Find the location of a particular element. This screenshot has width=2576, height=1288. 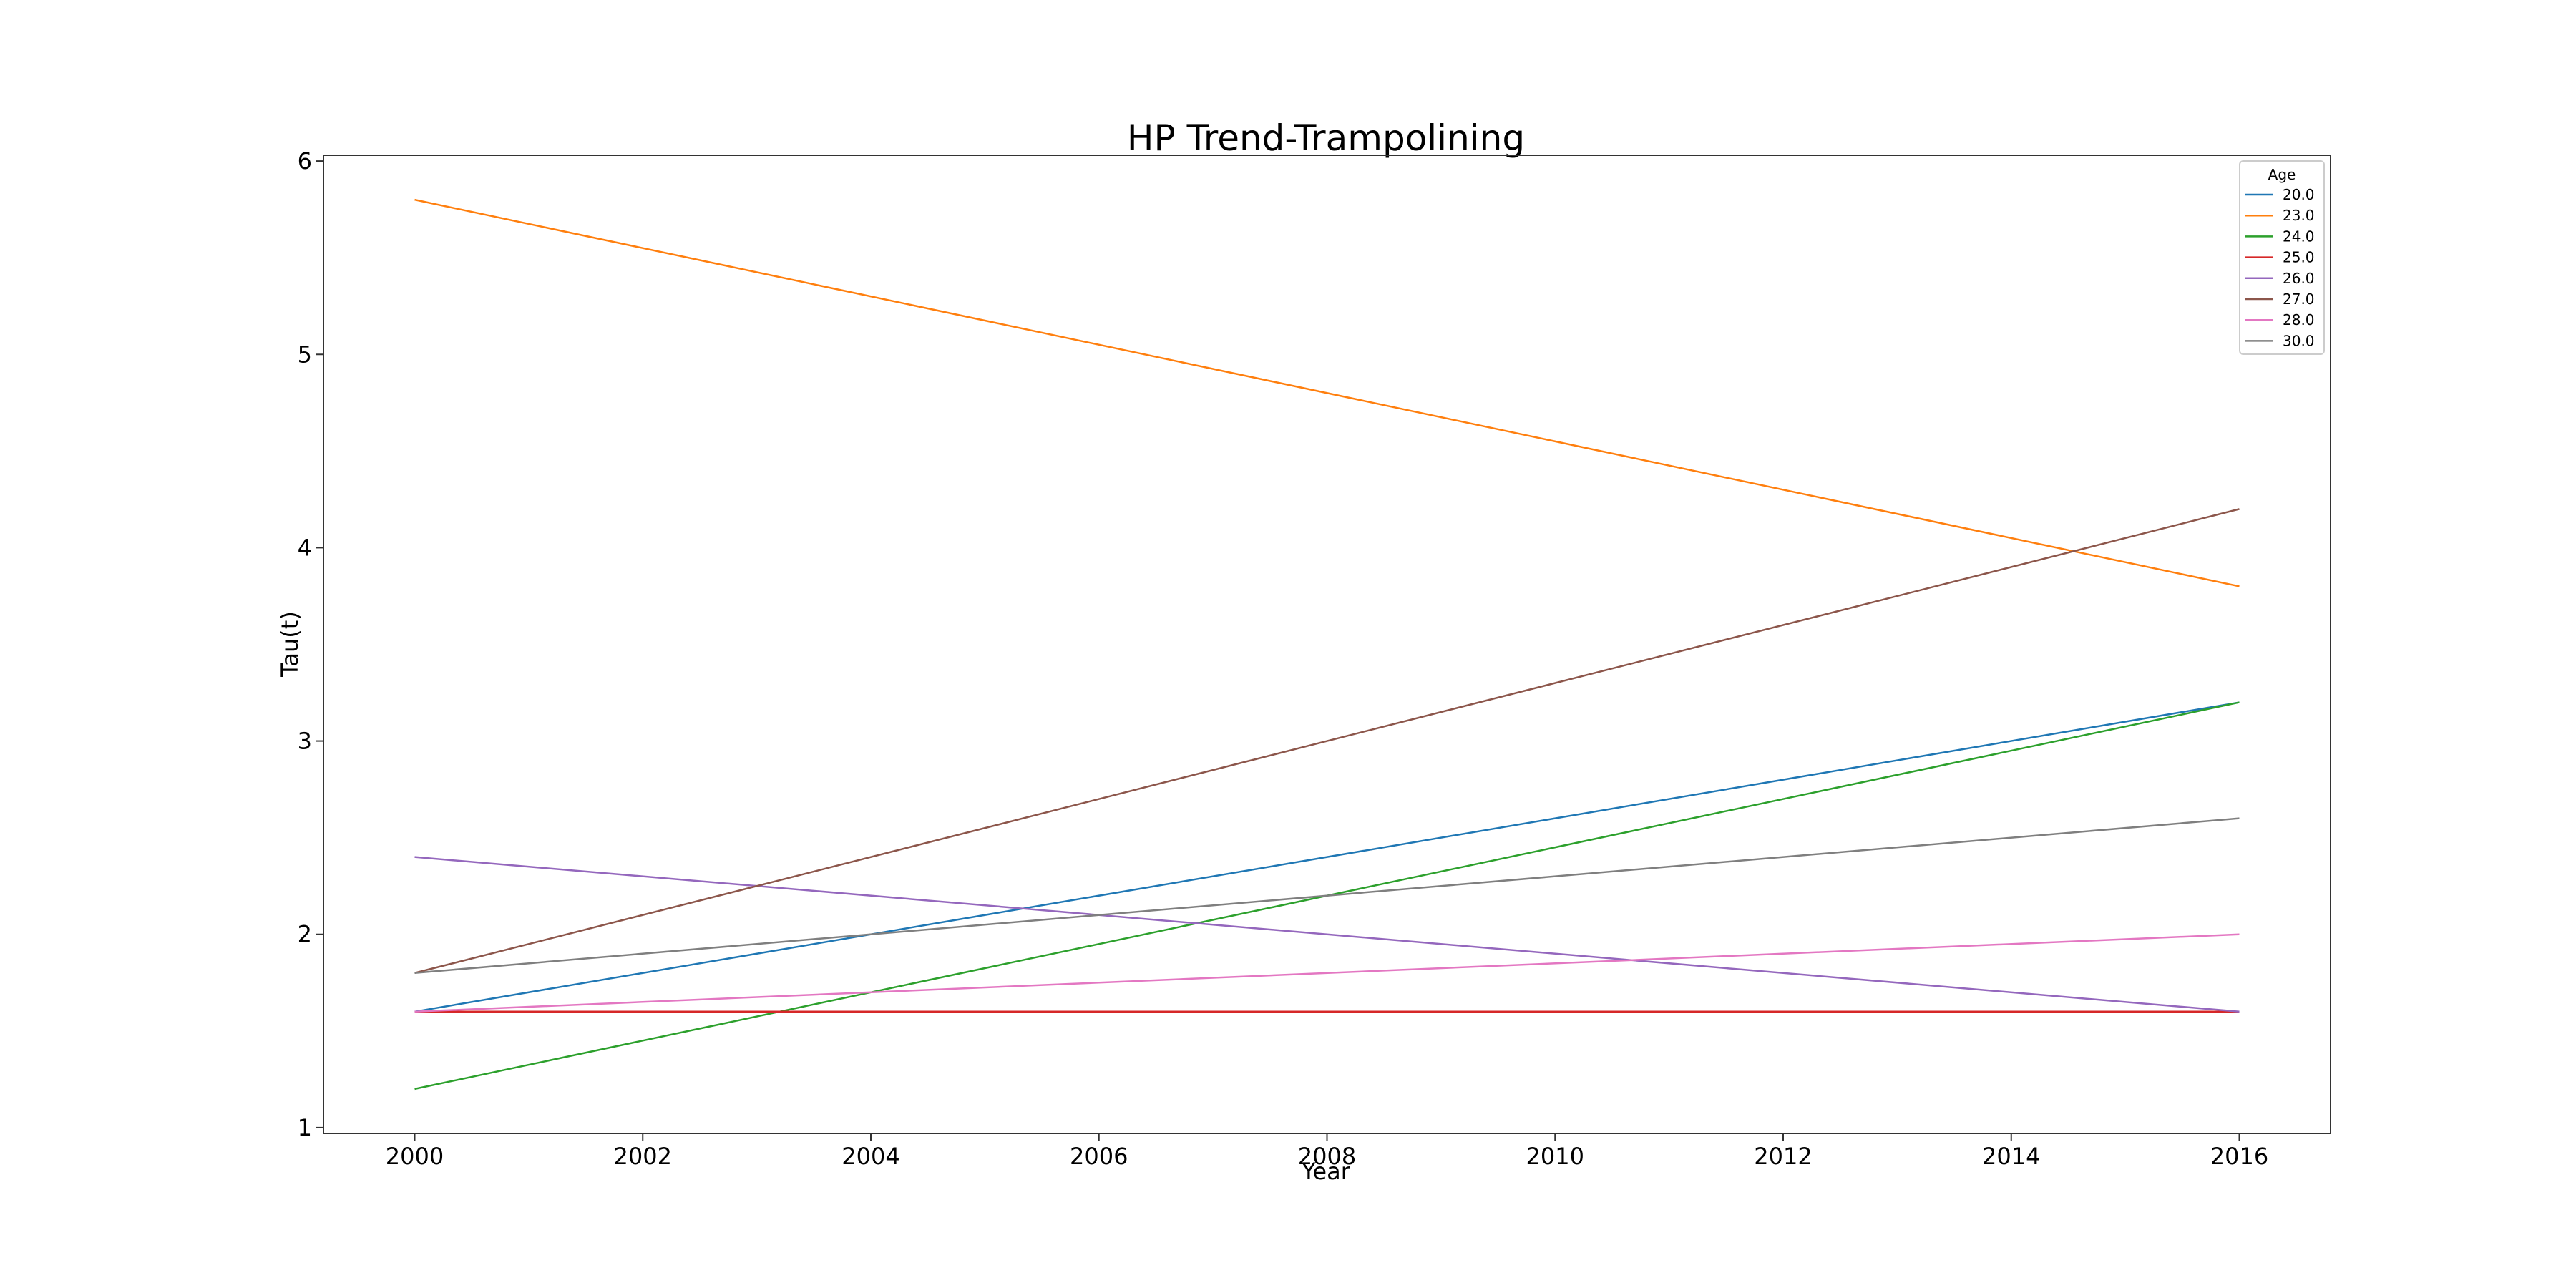

legend: Age 20.0 23.0 24.0 25.0 26.0 27.0 28.0 30.0 is located at coordinates (2282, 257).